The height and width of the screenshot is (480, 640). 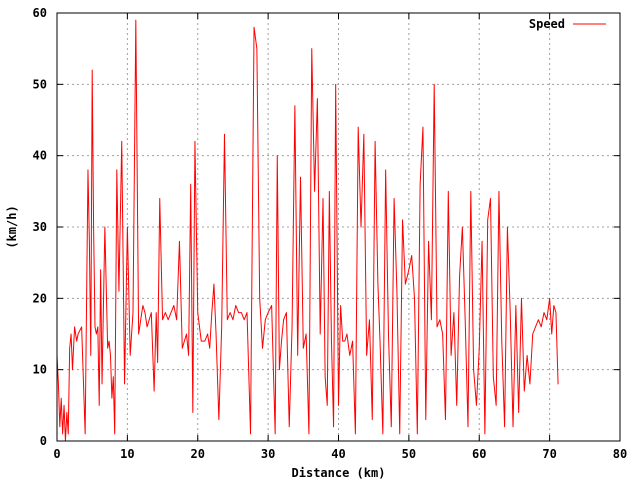 What do you see at coordinates (127, 454) in the screenshot?
I see `x-tick-label: 10` at bounding box center [127, 454].